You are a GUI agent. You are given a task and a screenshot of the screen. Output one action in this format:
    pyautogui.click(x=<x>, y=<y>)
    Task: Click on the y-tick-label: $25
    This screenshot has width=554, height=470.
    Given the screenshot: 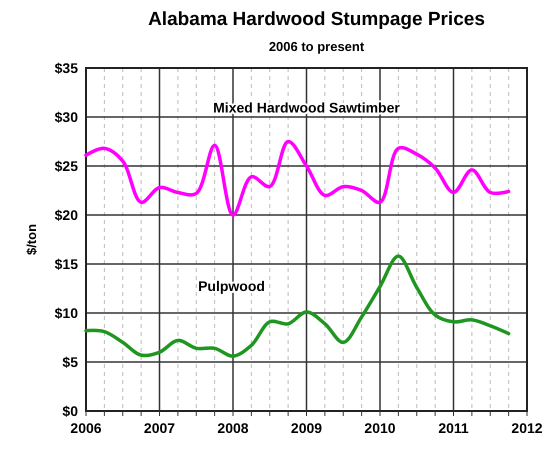 What is the action you would take?
    pyautogui.click(x=66, y=166)
    